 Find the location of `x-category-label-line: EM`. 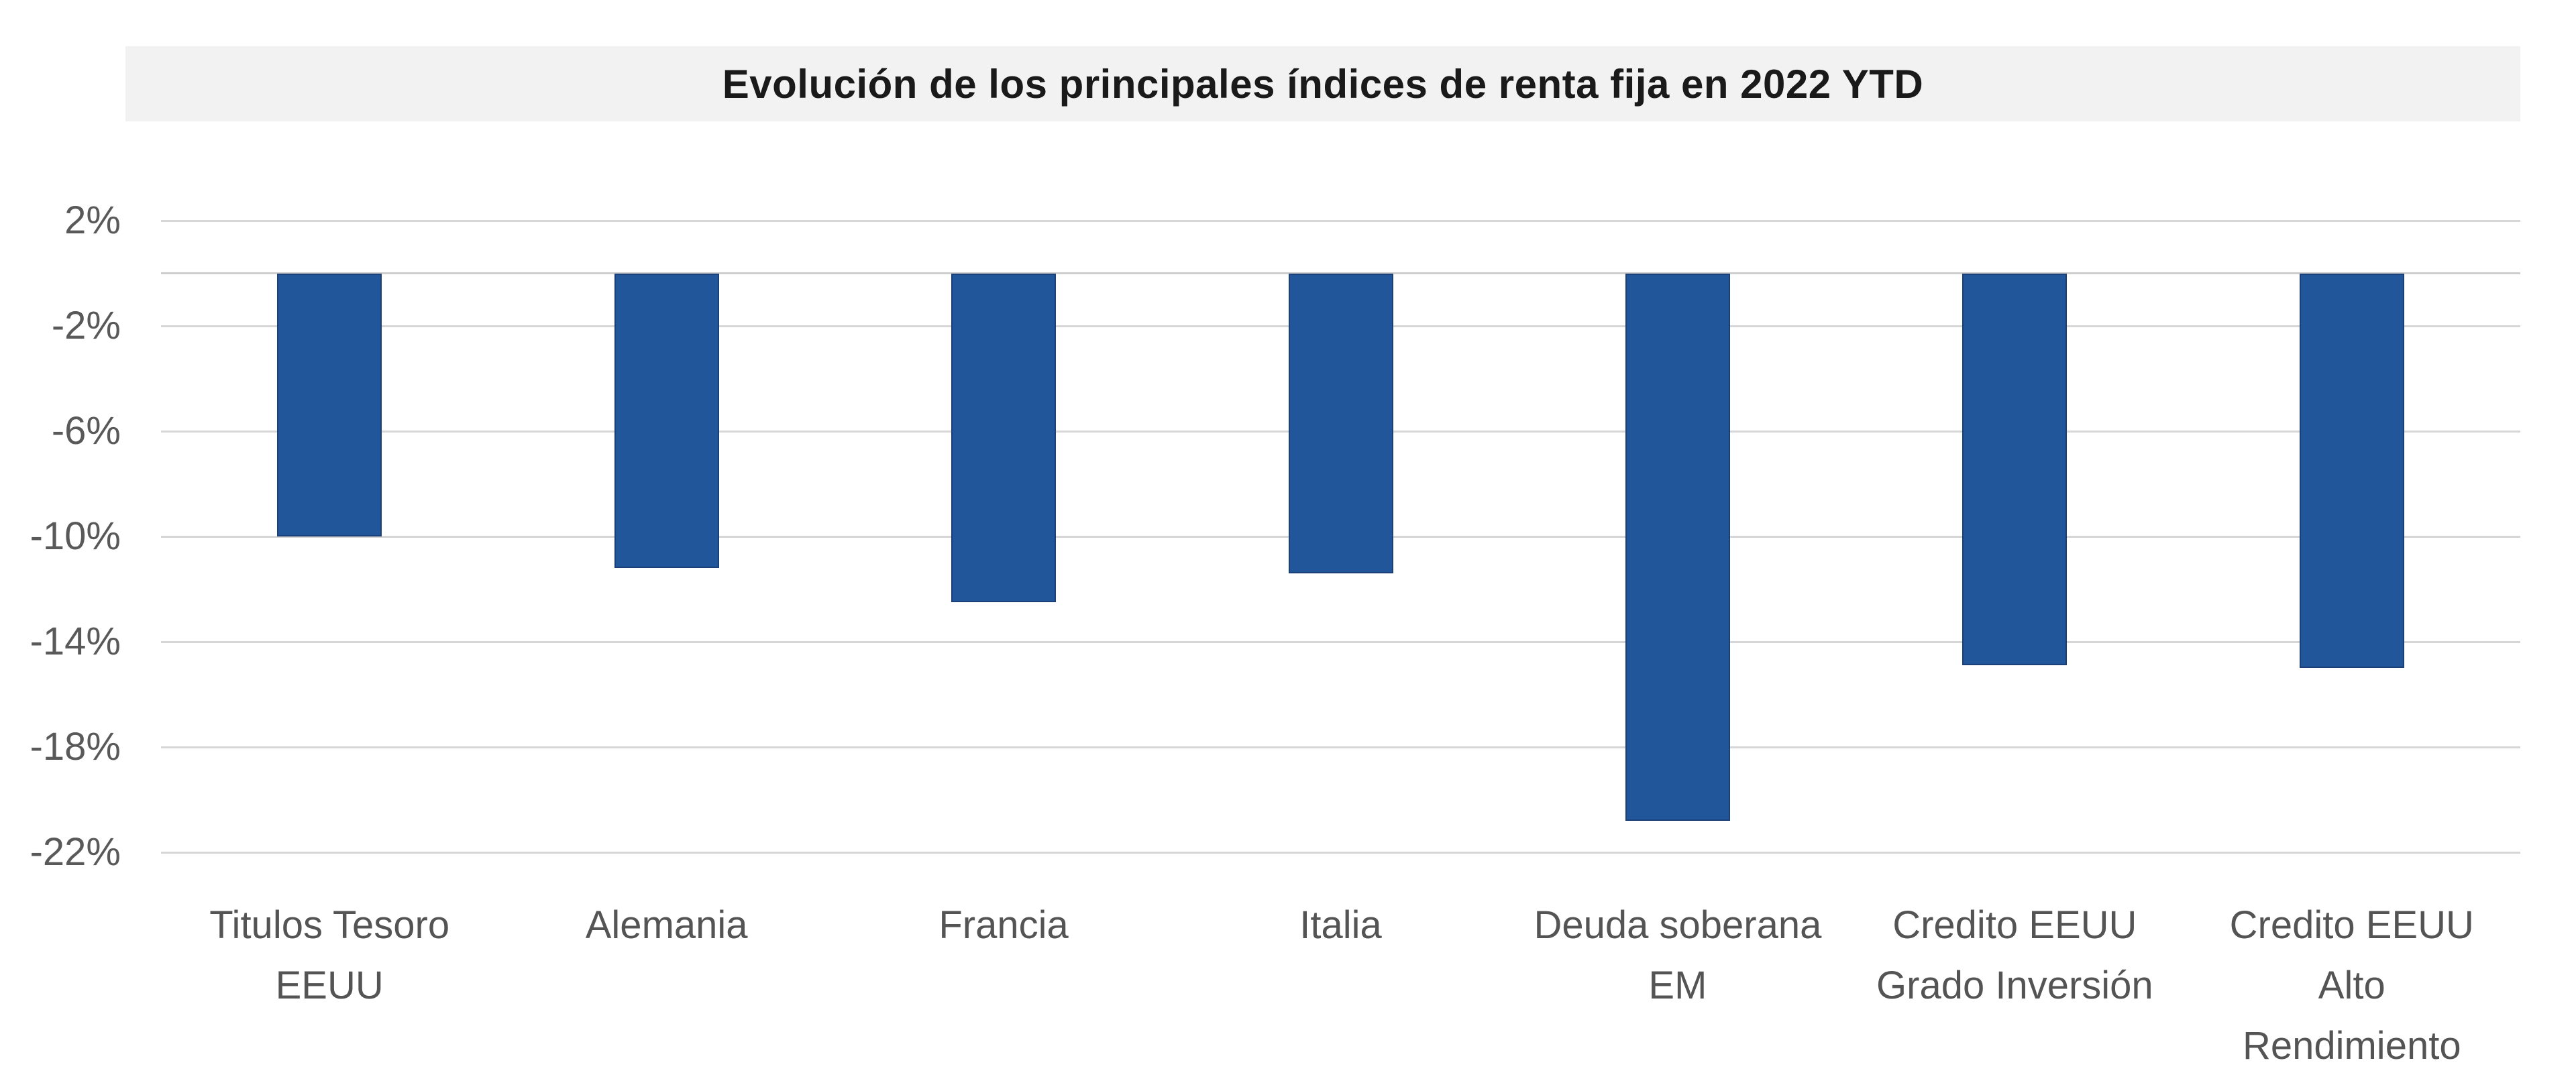

x-category-label-line: EM is located at coordinates (1677, 986).